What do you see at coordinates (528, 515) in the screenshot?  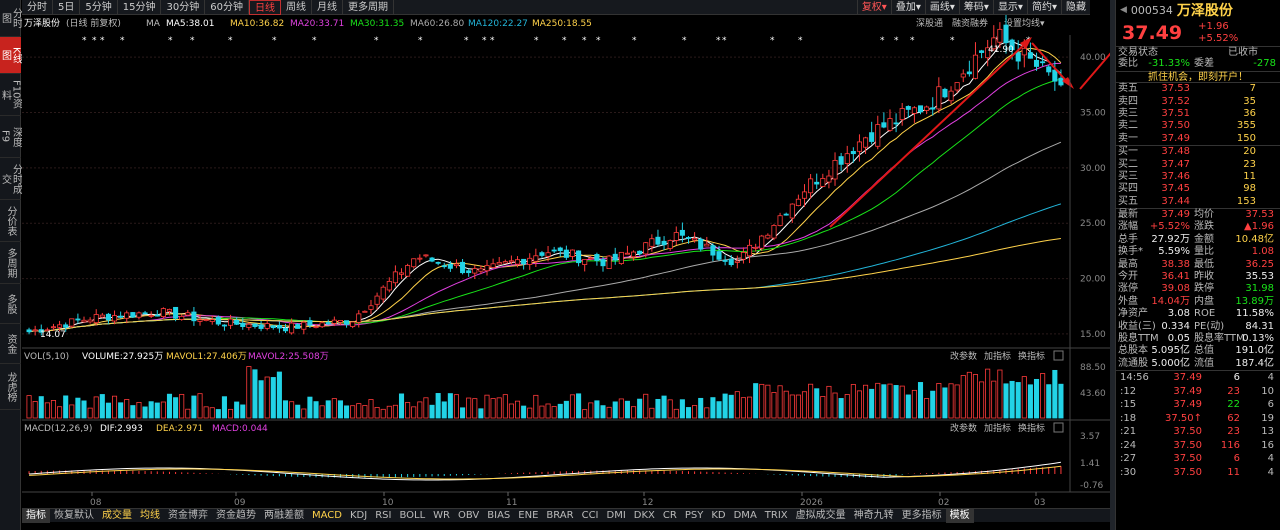 I see `indicator-tab-14: ENE` at bounding box center [528, 515].